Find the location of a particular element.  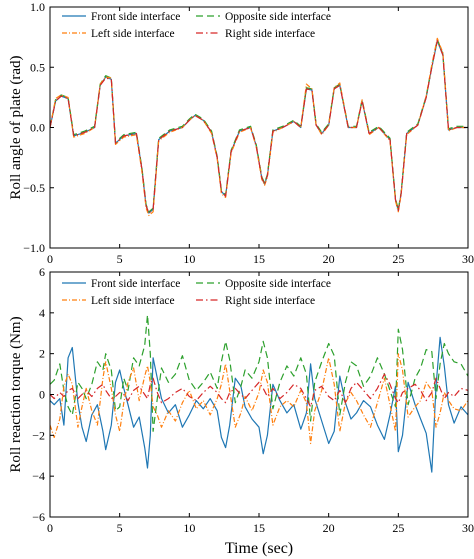

y-axis-label: Roll reaction torque (Nm) is located at coordinates (16, 394).